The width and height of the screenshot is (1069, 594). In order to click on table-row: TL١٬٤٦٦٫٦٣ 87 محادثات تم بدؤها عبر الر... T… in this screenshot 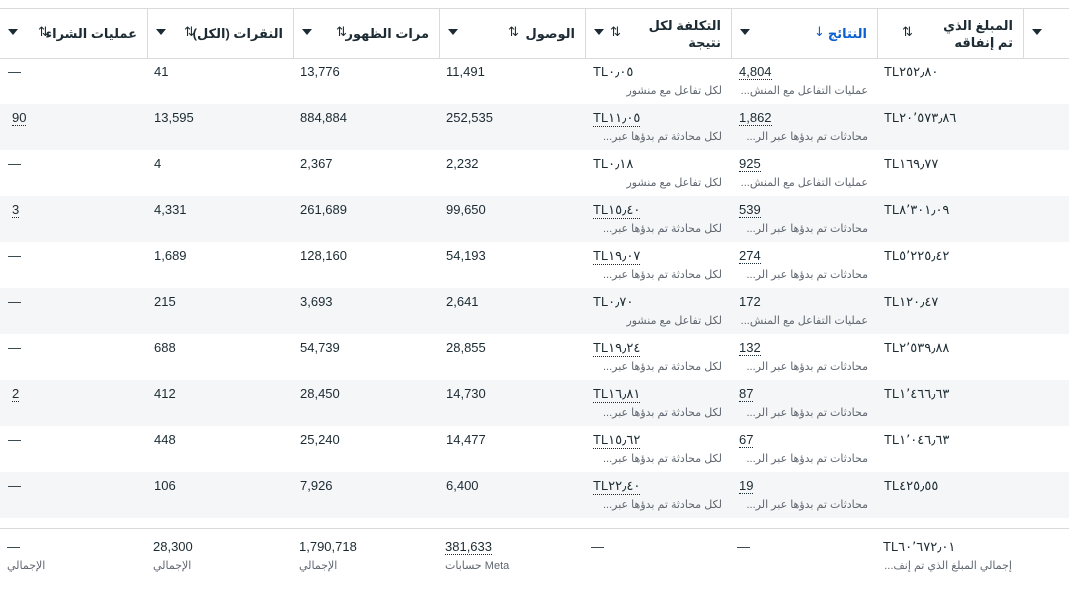, I will do `click(534, 403)`.